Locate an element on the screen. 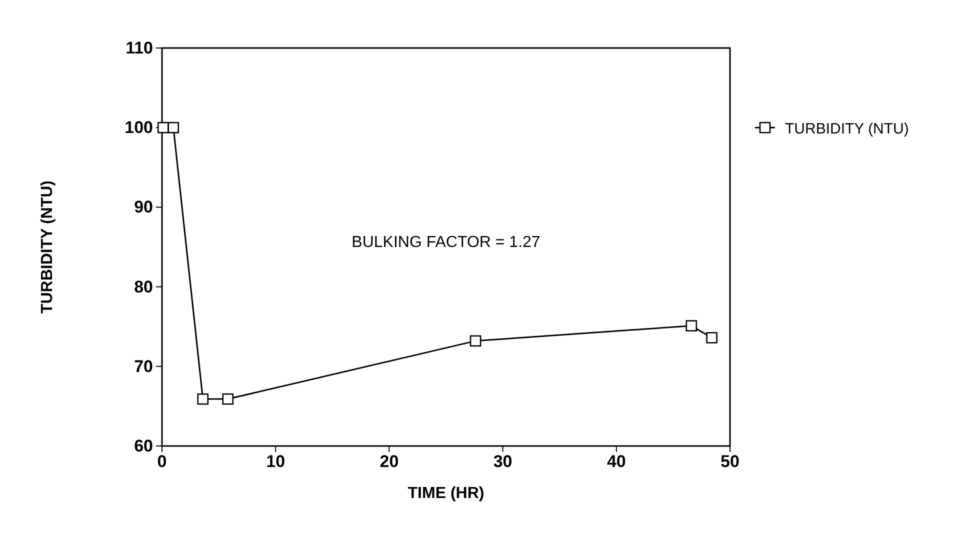 The image size is (977, 538). x-tick-label: 30 is located at coordinates (502, 462).